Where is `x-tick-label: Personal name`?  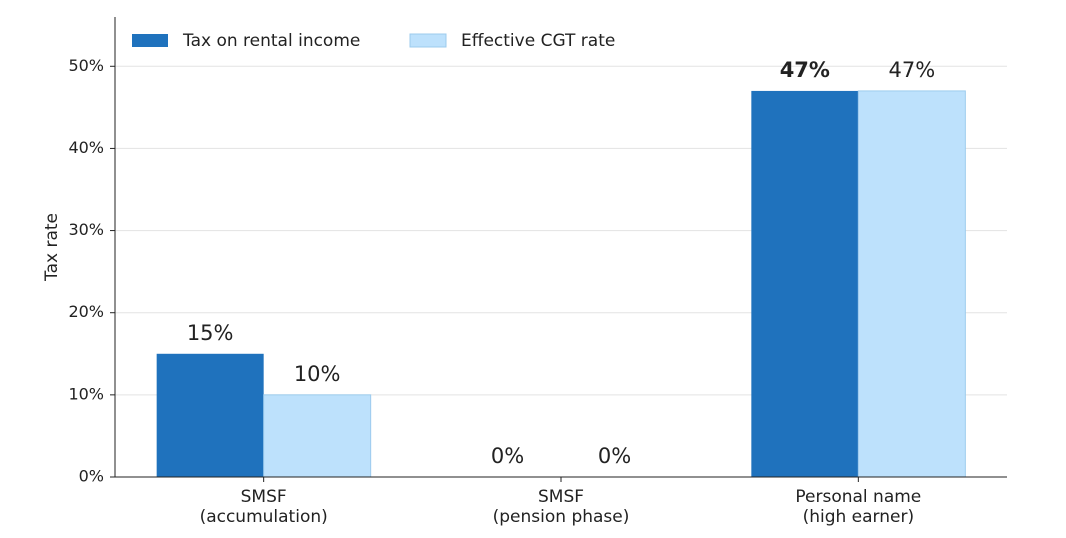
x-tick-label: Personal name is located at coordinates (858, 497).